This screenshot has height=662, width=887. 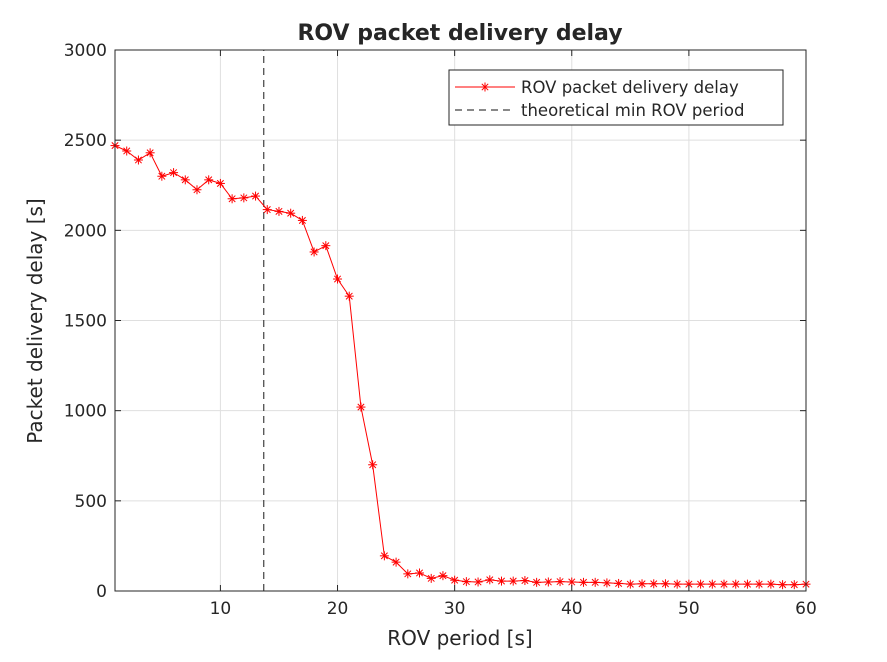 I want to click on legend-box, so click(x=616, y=97).